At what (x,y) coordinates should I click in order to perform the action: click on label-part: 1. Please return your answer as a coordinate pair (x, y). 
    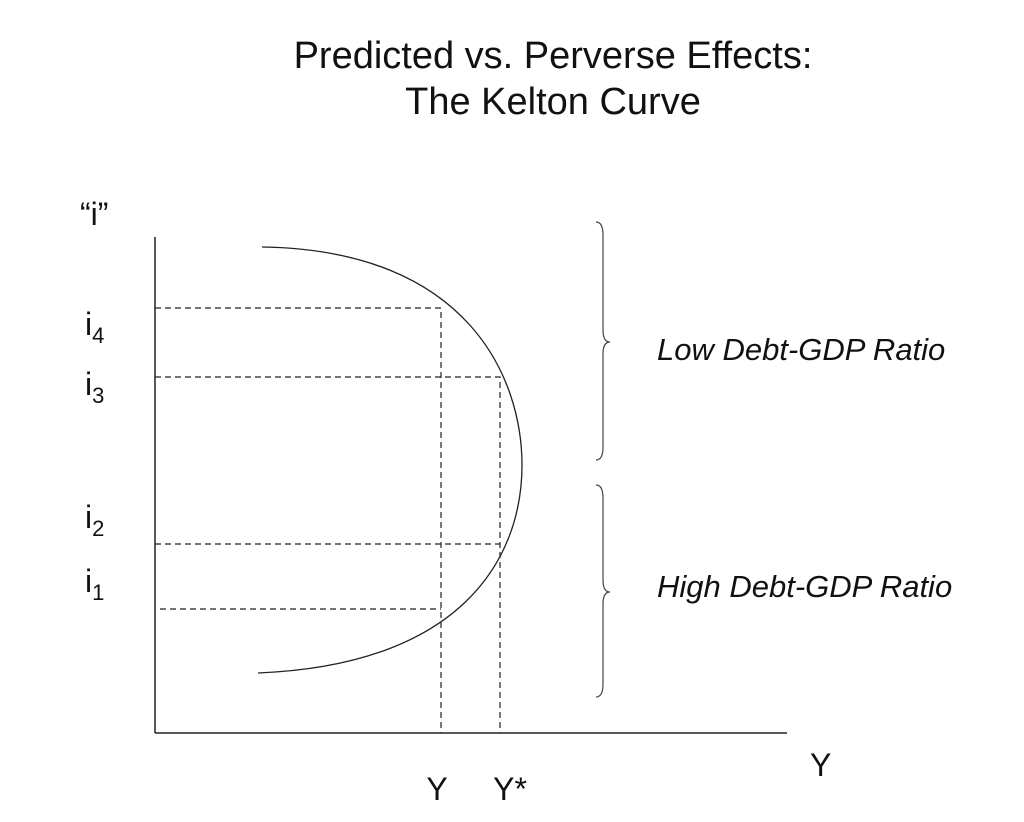
    Looking at the image, I should click on (98, 592).